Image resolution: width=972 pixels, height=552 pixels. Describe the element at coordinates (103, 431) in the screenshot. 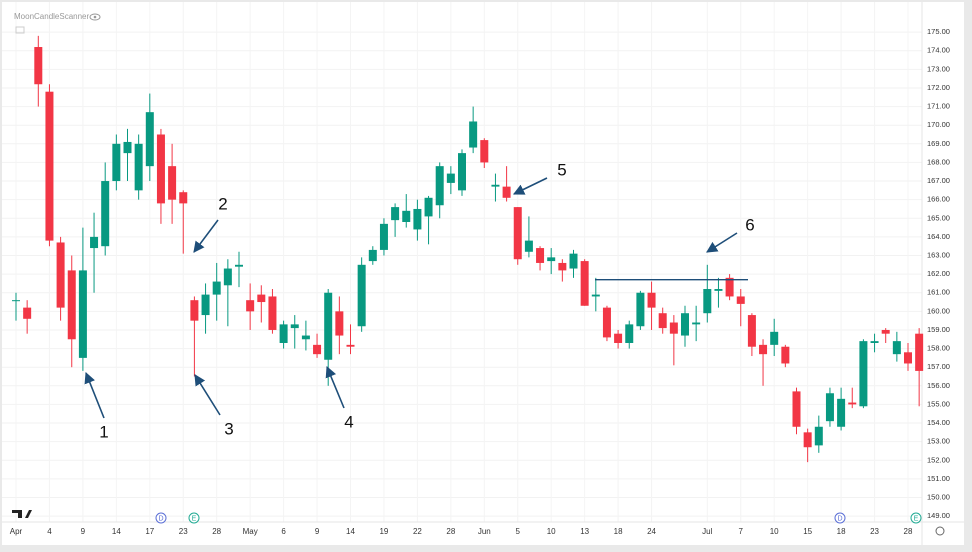

I see `annotation-label: 1` at that location.